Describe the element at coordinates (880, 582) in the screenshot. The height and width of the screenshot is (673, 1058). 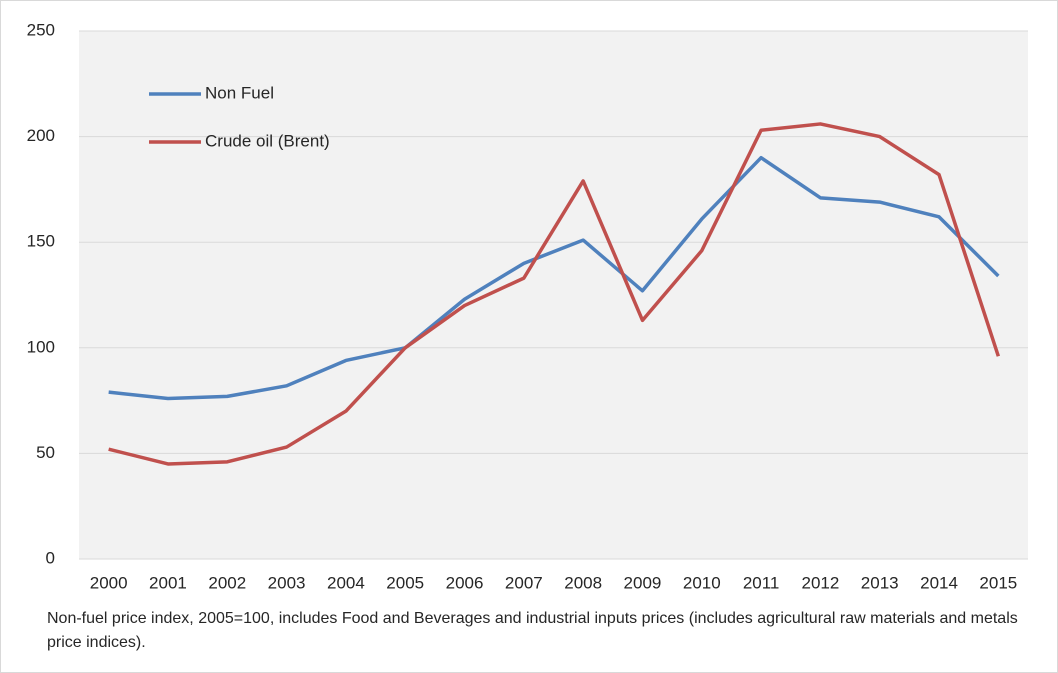
I see `x-tick-label: 2013` at that location.